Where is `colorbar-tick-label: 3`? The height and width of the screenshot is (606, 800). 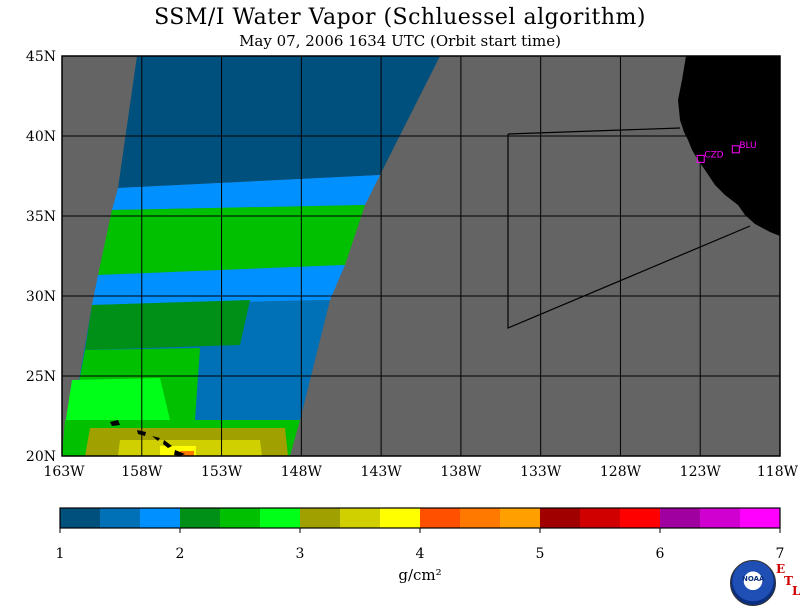
colorbar-tick-label: 3 is located at coordinates (300, 554).